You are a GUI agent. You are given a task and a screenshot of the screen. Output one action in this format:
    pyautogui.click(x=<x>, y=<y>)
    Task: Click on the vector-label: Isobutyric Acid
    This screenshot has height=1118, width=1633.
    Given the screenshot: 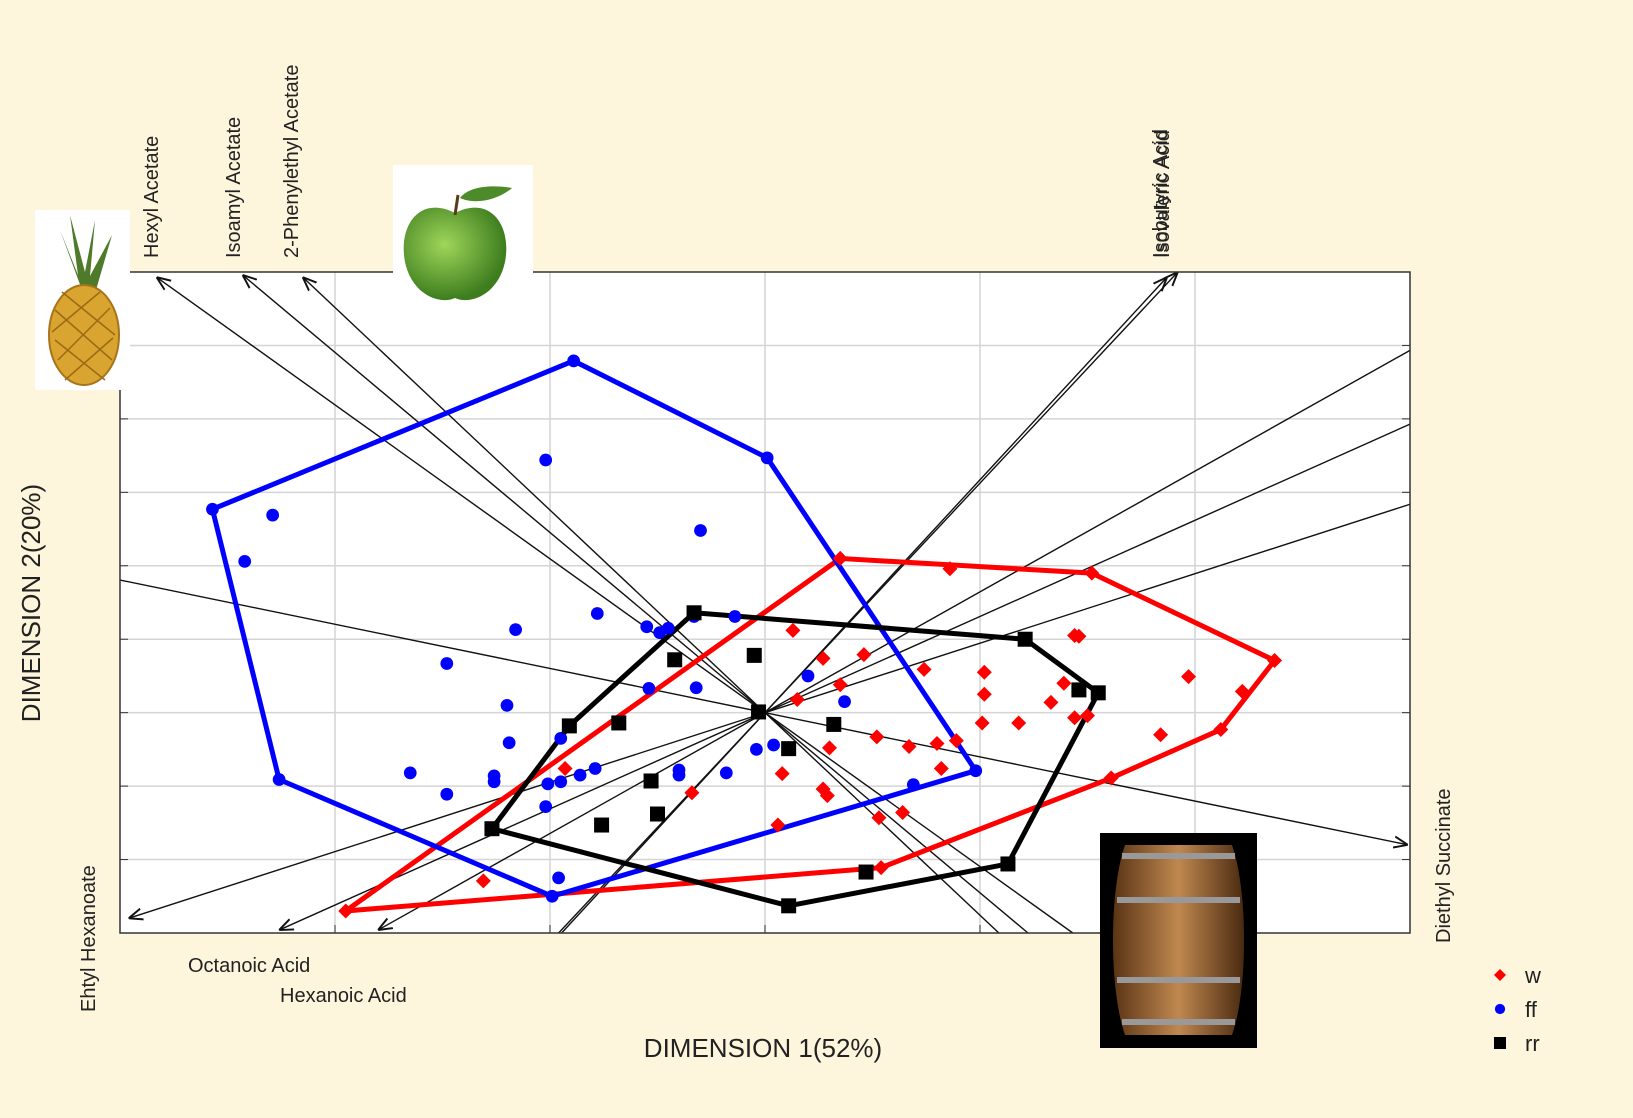 What is the action you would take?
    pyautogui.click(x=1161, y=193)
    